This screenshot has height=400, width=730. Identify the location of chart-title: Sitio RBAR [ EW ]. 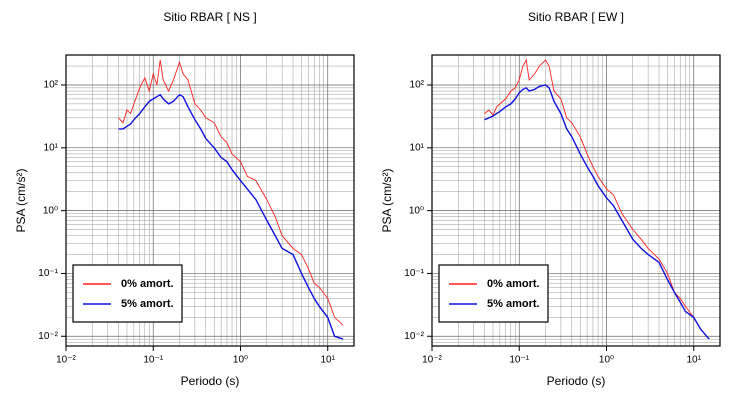
(576, 17).